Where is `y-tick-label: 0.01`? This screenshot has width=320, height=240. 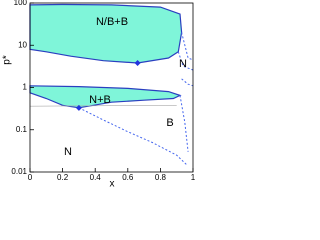 y-tick-label: 0.01 is located at coordinates (19, 171).